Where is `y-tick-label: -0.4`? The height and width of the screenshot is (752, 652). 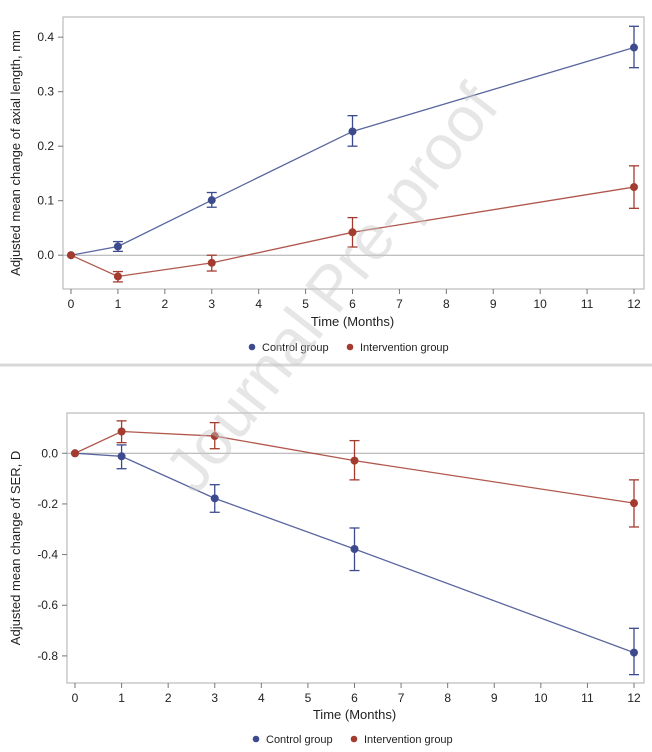 y-tick-label: -0.4 is located at coordinates (47, 555).